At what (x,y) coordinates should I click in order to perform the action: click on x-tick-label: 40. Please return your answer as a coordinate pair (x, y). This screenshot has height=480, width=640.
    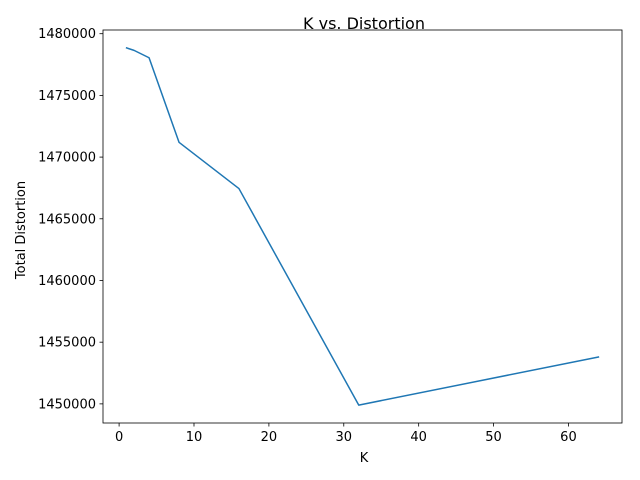
    Looking at the image, I should click on (418, 437).